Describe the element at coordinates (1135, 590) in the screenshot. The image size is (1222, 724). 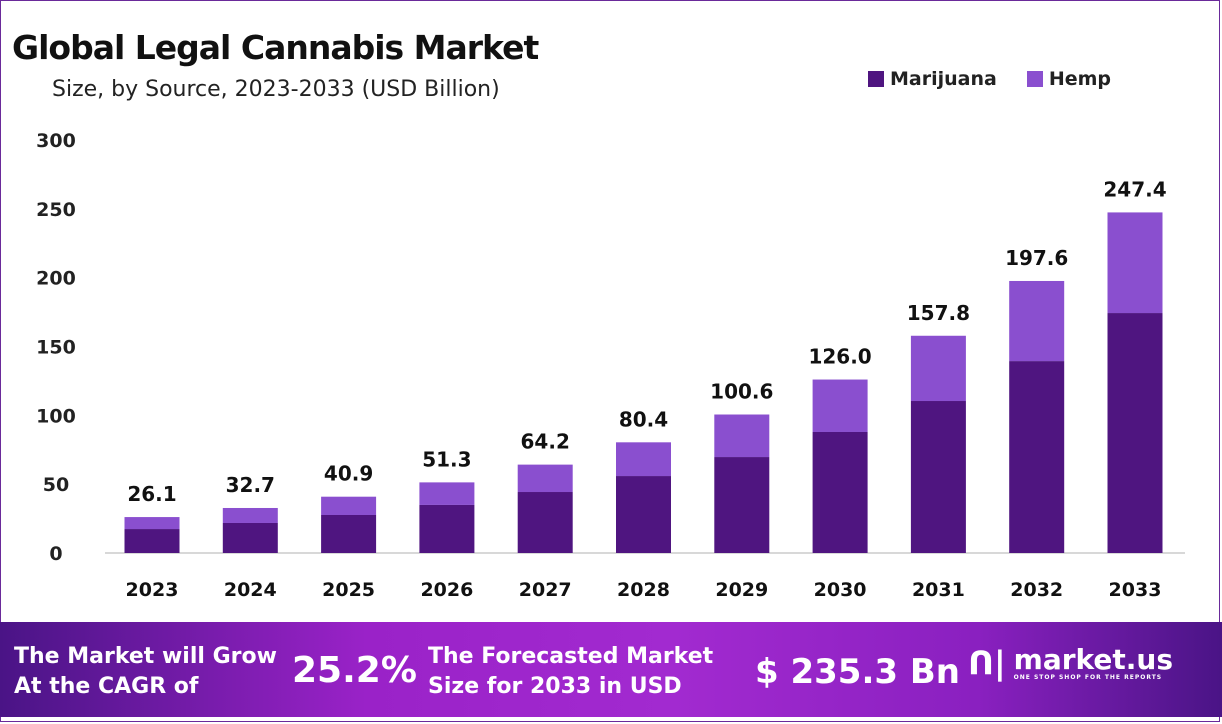
I see `x-tick-label: 2033` at that location.